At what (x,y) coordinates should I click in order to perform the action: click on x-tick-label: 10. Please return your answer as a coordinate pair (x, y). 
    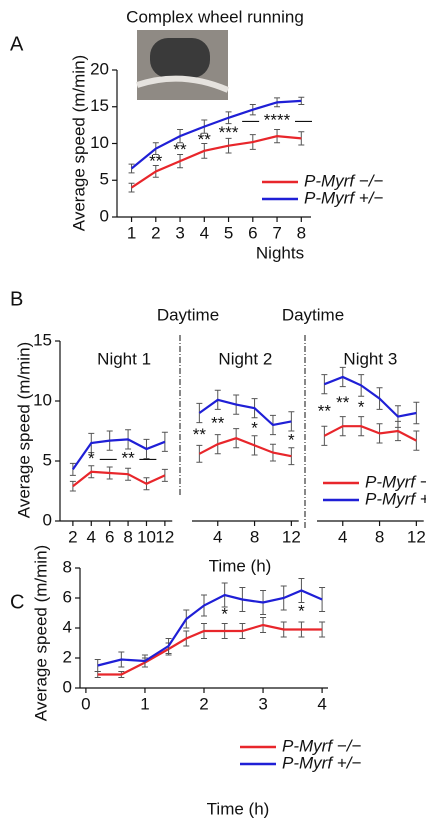
    Looking at the image, I should click on (146, 536).